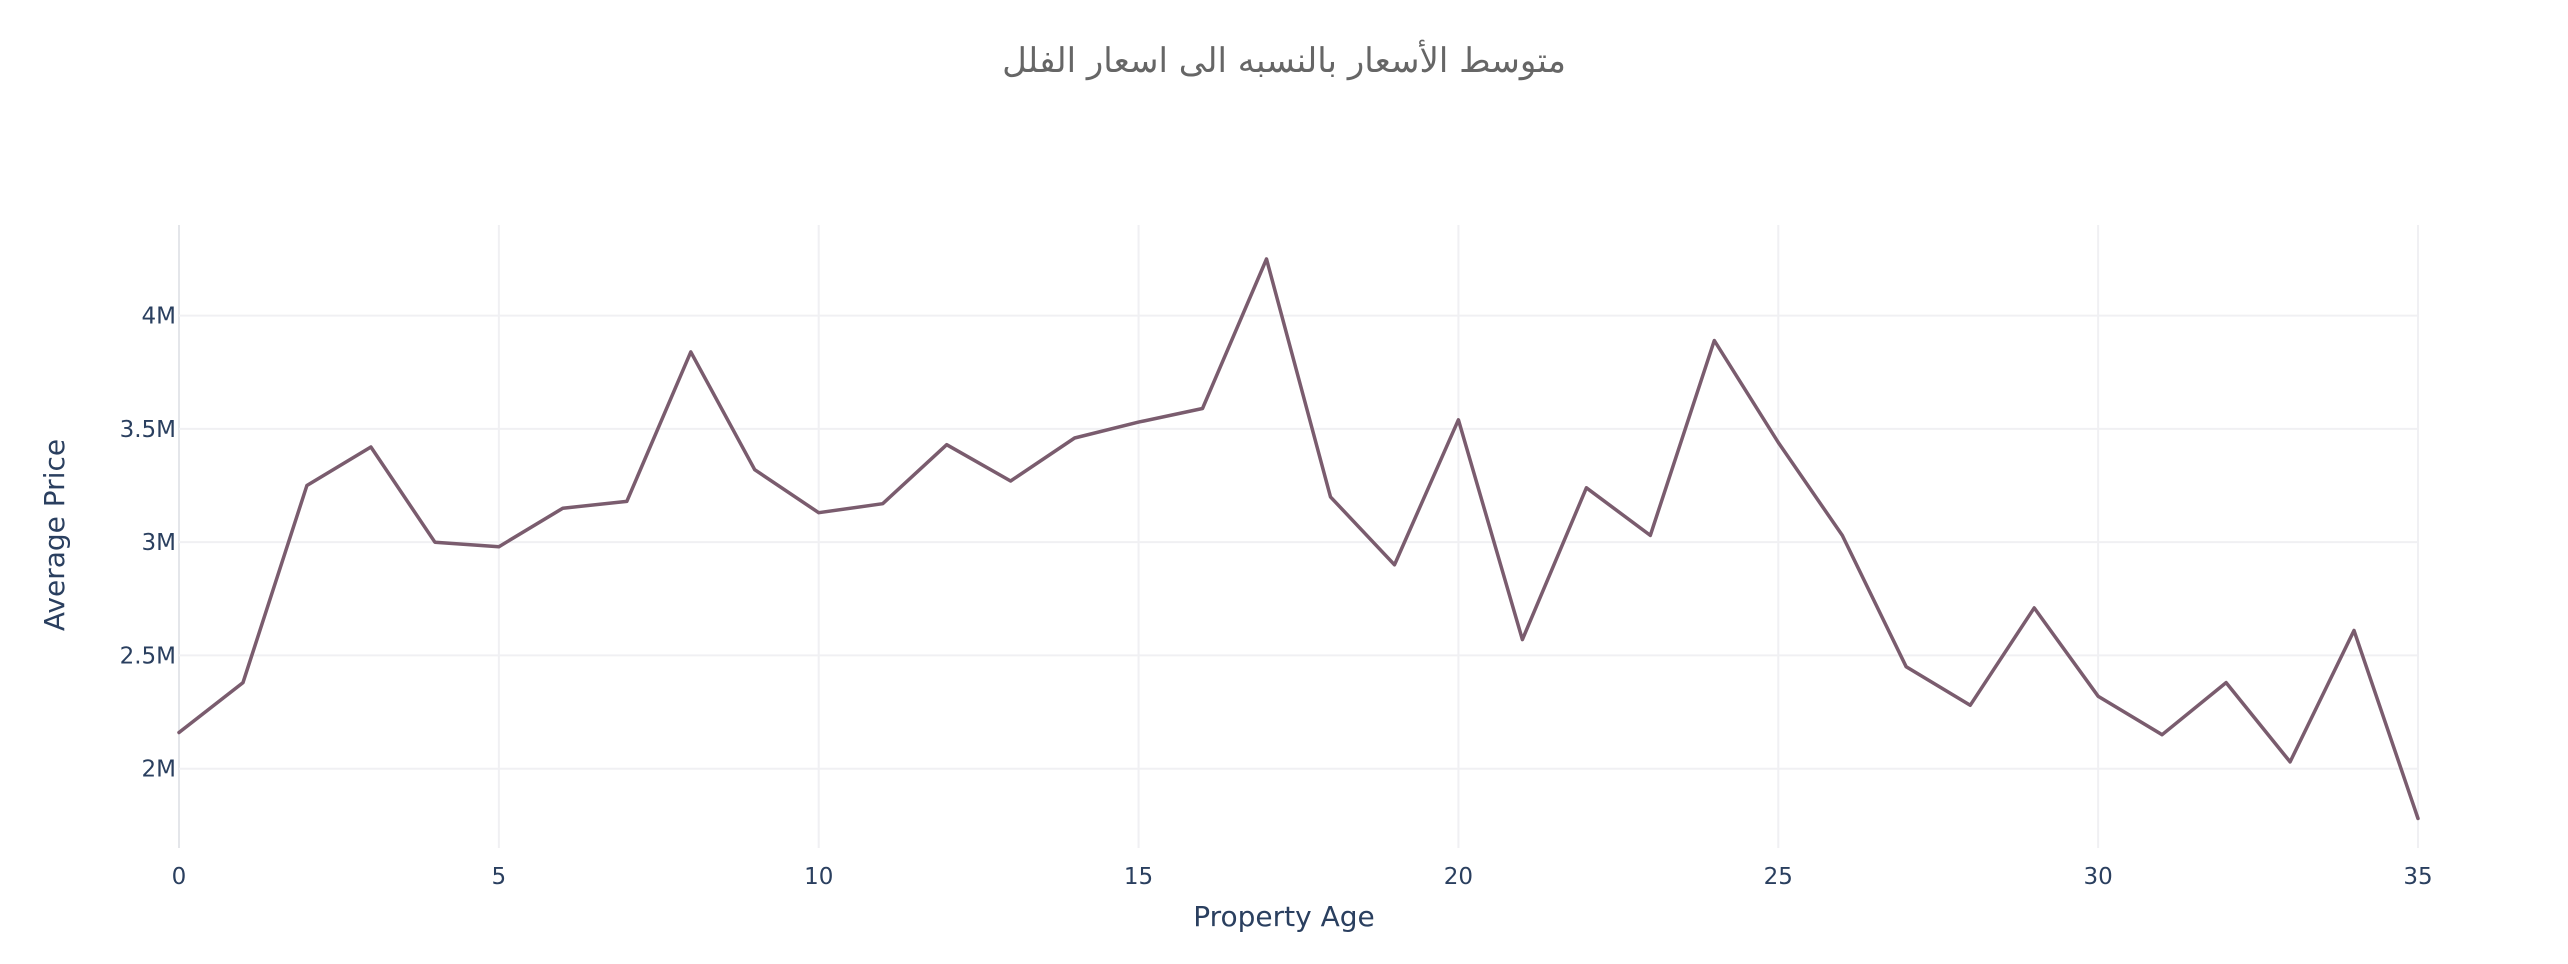  Describe the element at coordinates (179, 877) in the screenshot. I see `x-tick-label: 0` at that location.